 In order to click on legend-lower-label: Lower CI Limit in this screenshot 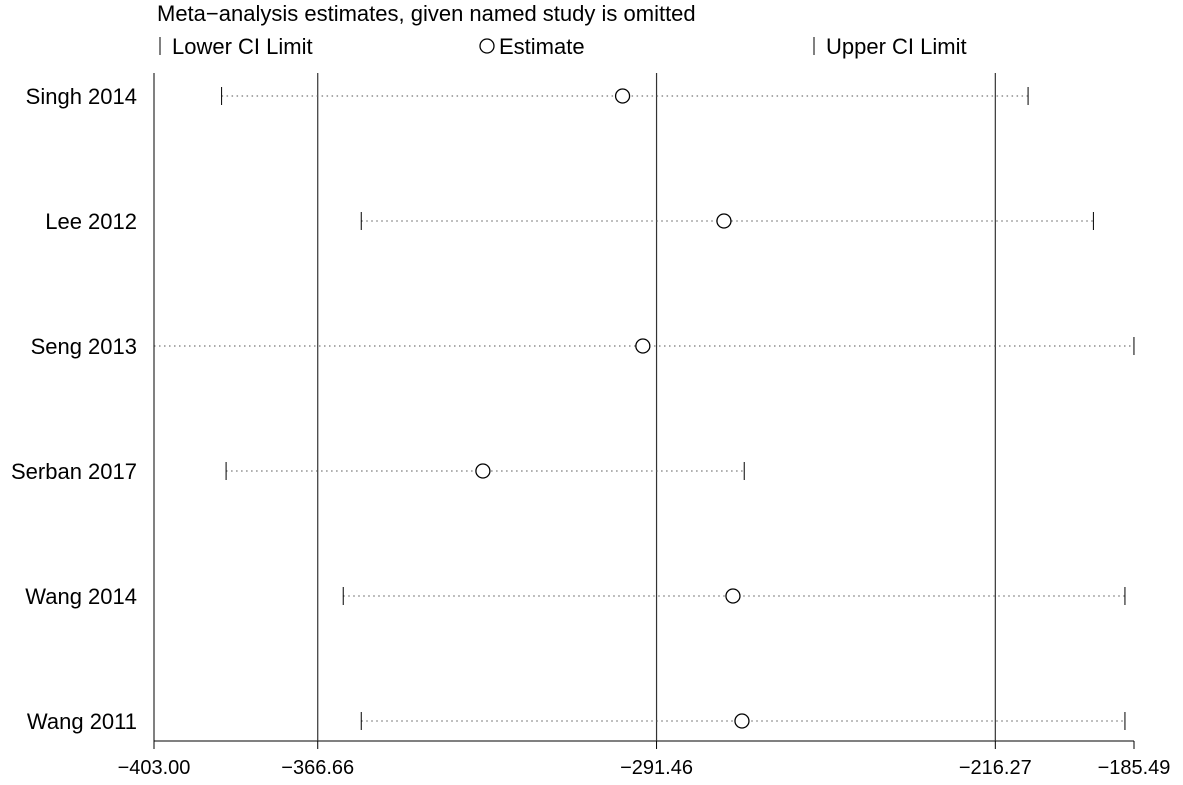, I will do `click(242, 46)`.